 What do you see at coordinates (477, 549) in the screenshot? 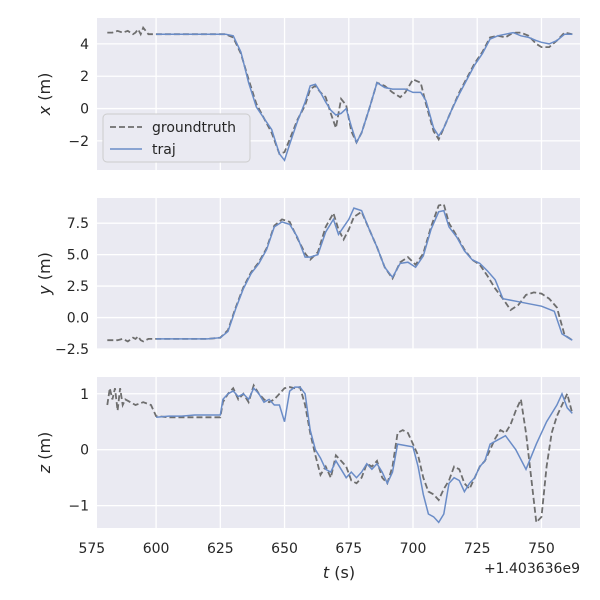
I see `x-tick-label: 725` at bounding box center [477, 549].